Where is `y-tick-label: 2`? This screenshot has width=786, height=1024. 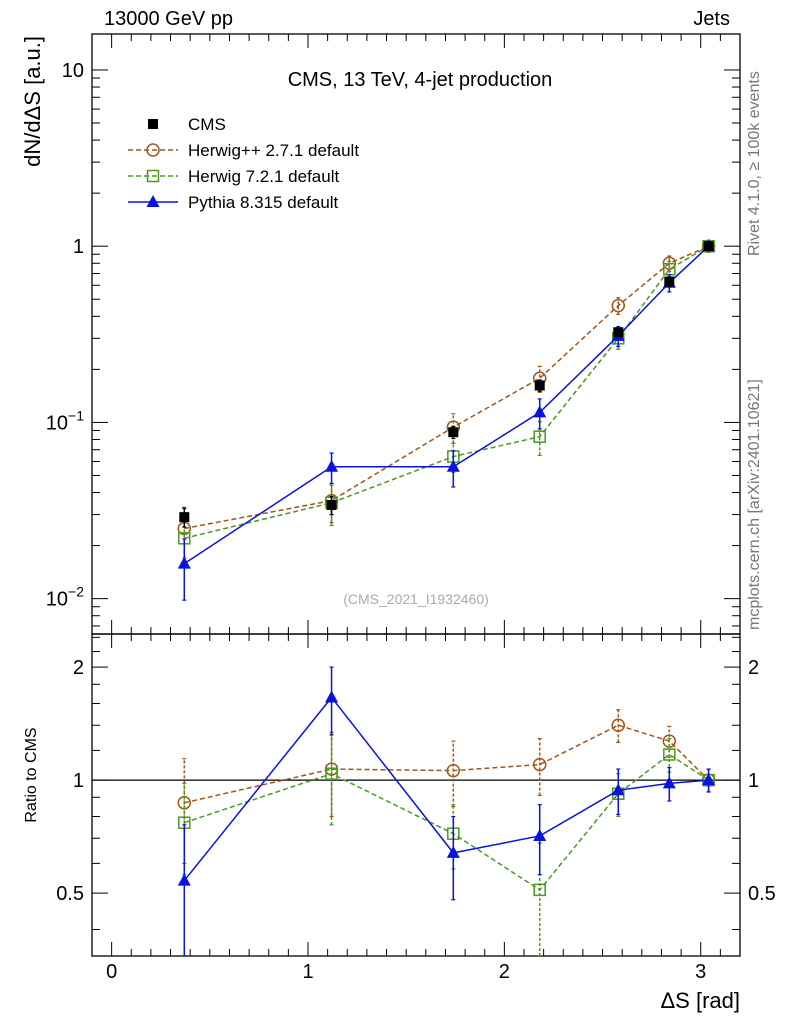 y-tick-label: 2 is located at coordinates (78, 668).